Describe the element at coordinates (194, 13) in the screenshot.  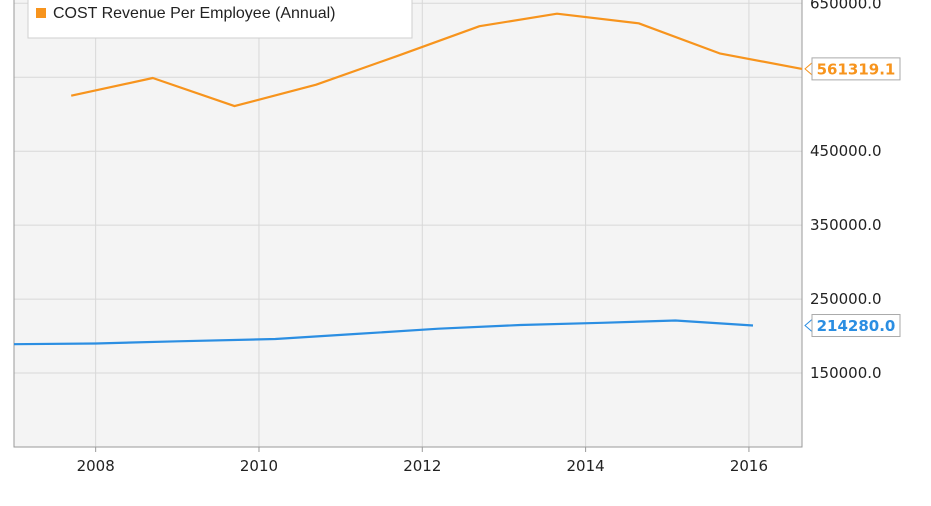
I see `legend-label: COST Revenue Per Employee (Annual)` at that location.